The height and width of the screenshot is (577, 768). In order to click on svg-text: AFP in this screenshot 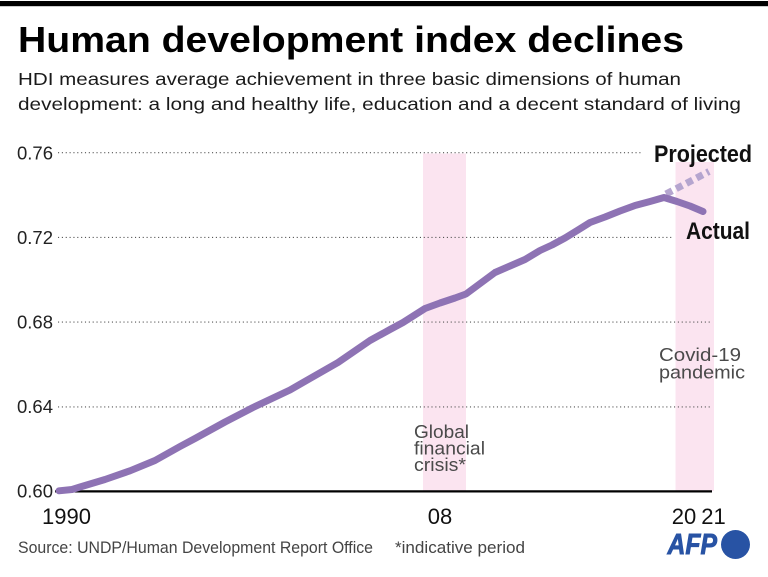, I will do `click(692, 545)`.